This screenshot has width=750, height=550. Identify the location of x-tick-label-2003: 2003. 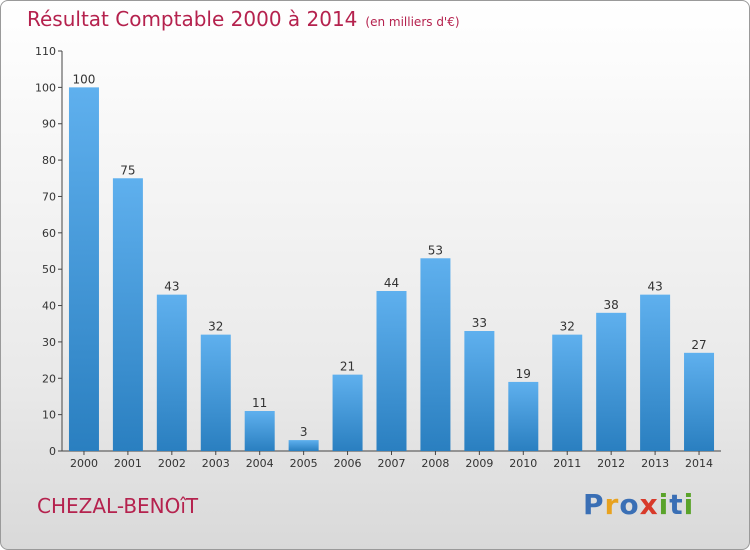
(216, 463).